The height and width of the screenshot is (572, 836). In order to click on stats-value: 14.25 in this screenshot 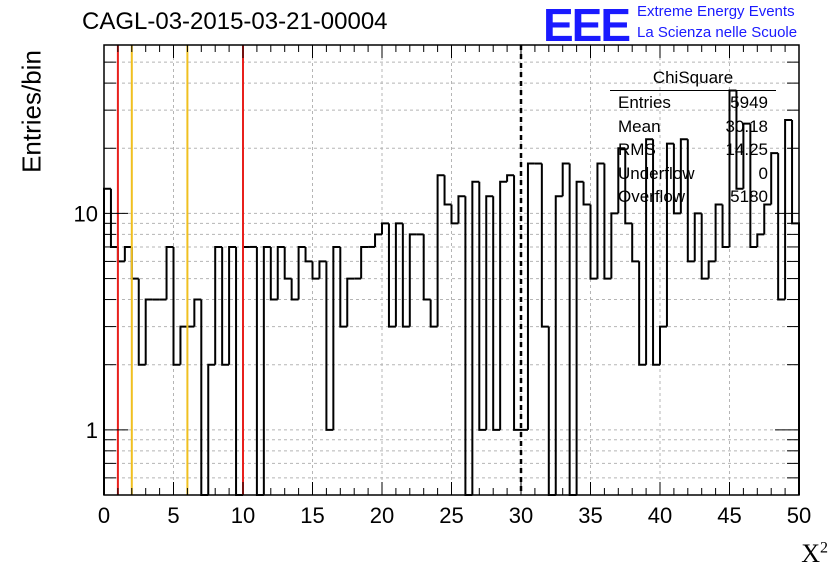, I will do `click(746, 149)`.